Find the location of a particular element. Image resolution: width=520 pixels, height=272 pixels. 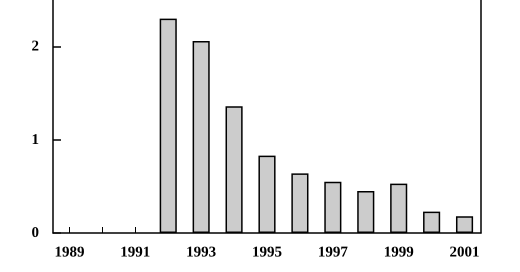

x-tick-label: 1989 is located at coordinates (69, 252).